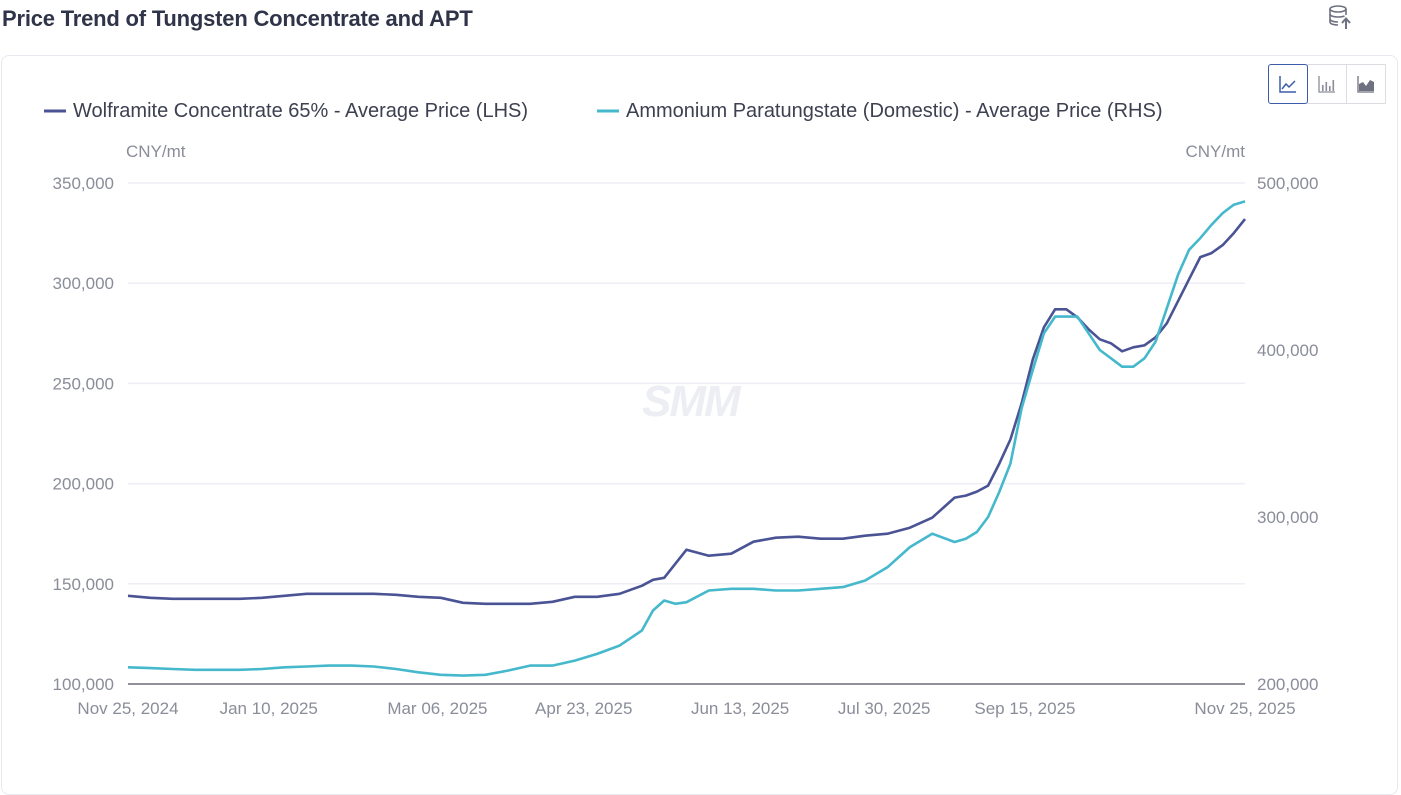 The image size is (1401, 795). I want to click on export-data-button, so click(1341, 17).